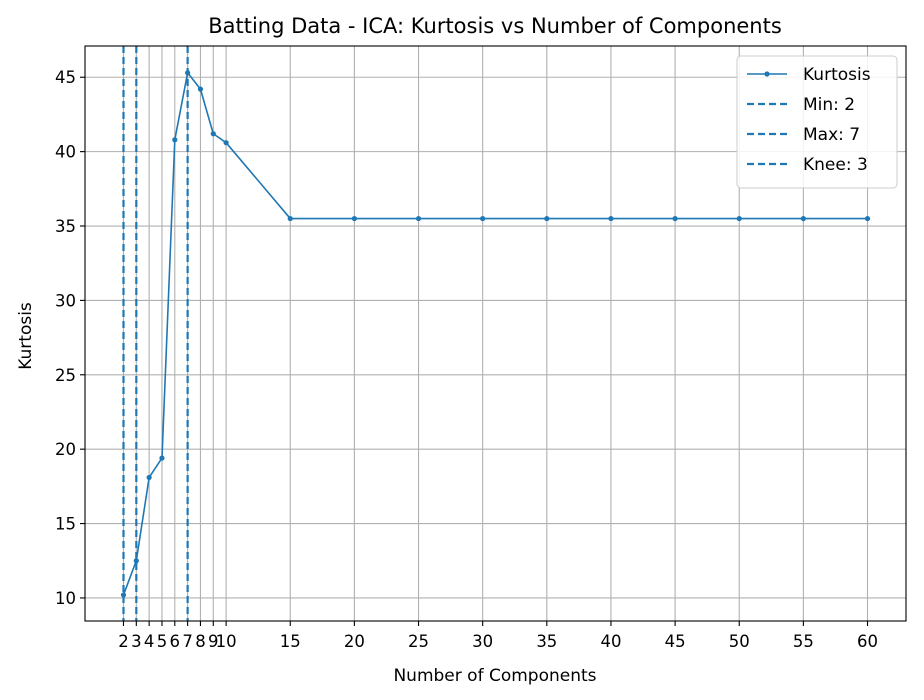 This screenshot has height=700, width=924. What do you see at coordinates (767, 74) in the screenshot?
I see `legend-marker` at bounding box center [767, 74].